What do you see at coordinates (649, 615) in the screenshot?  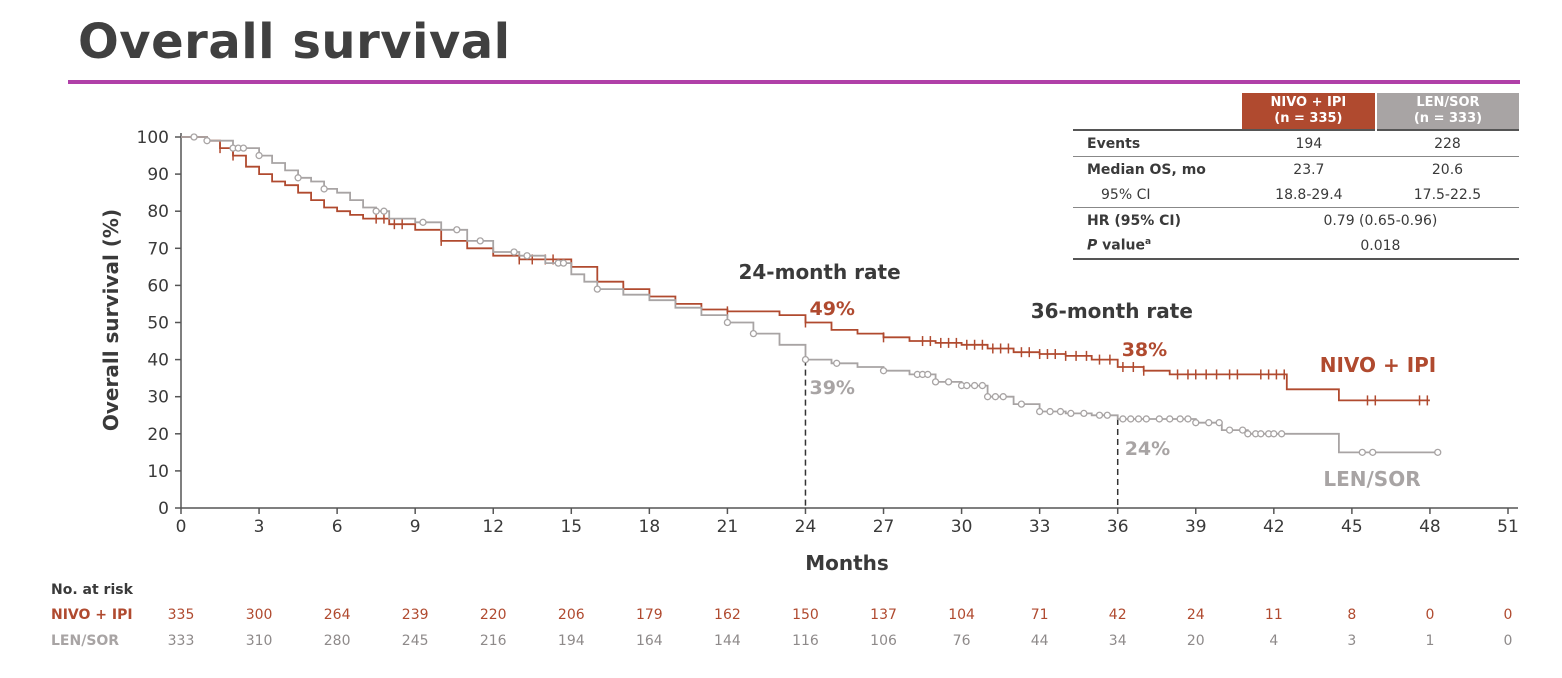 I see `risk-nivo-value: 179` at bounding box center [649, 615].